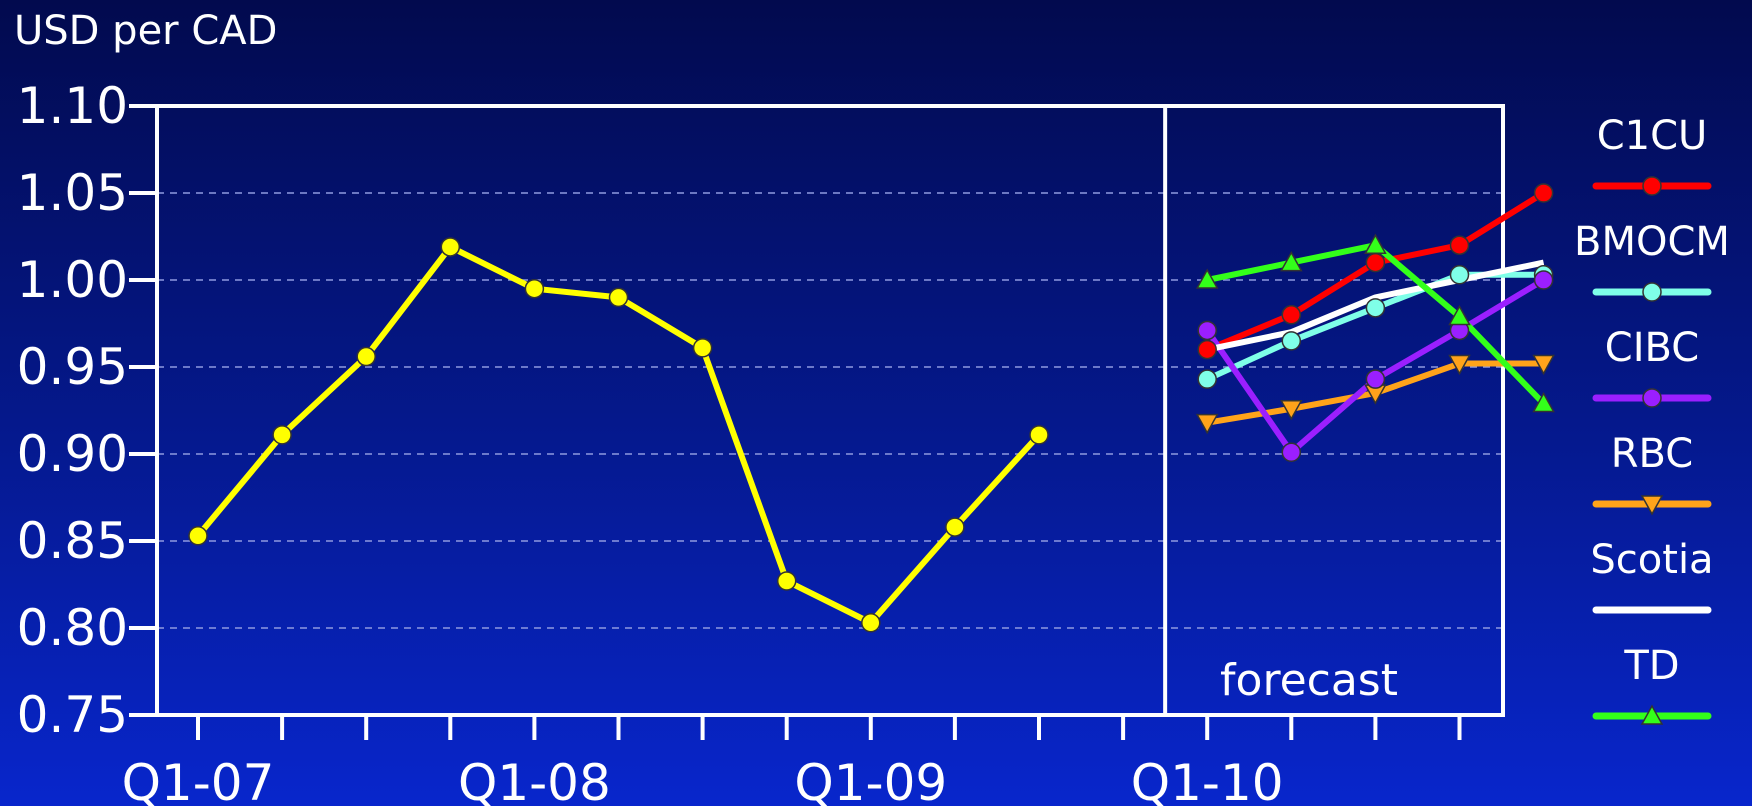 The image size is (1752, 806). What do you see at coordinates (198, 780) in the screenshot?
I see `x-tick-label: Q1-07` at bounding box center [198, 780].